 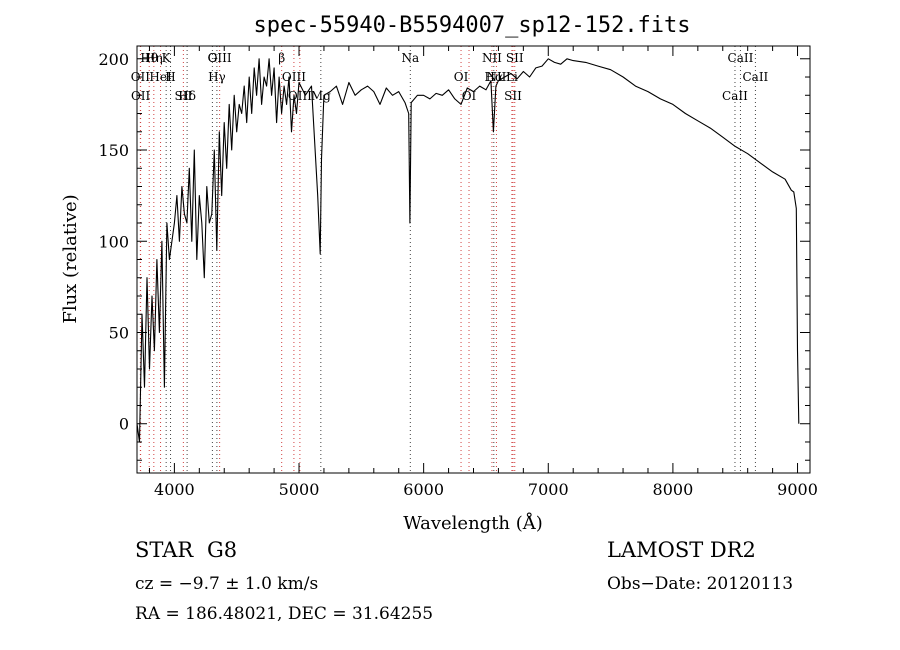 What do you see at coordinates (154, 58) in the screenshot?
I see `emission-line-label: Hη` at bounding box center [154, 58].